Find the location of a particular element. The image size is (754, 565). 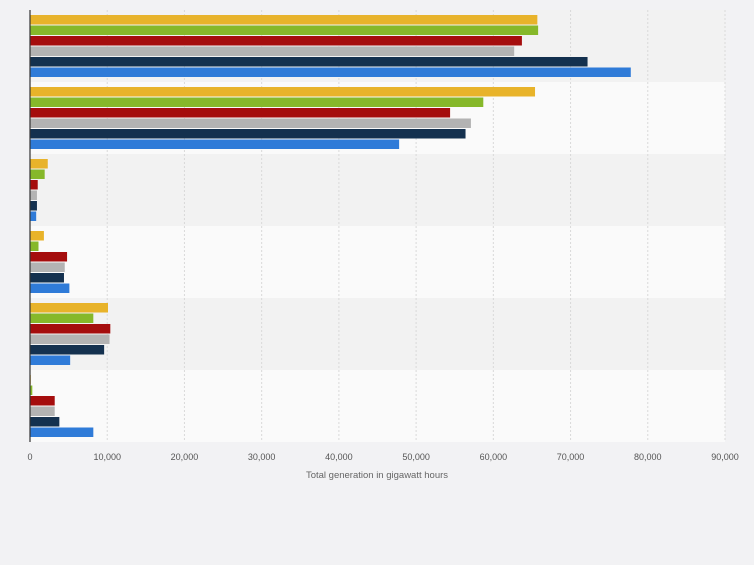

x-tick-label: 40,000 is located at coordinates (339, 457).